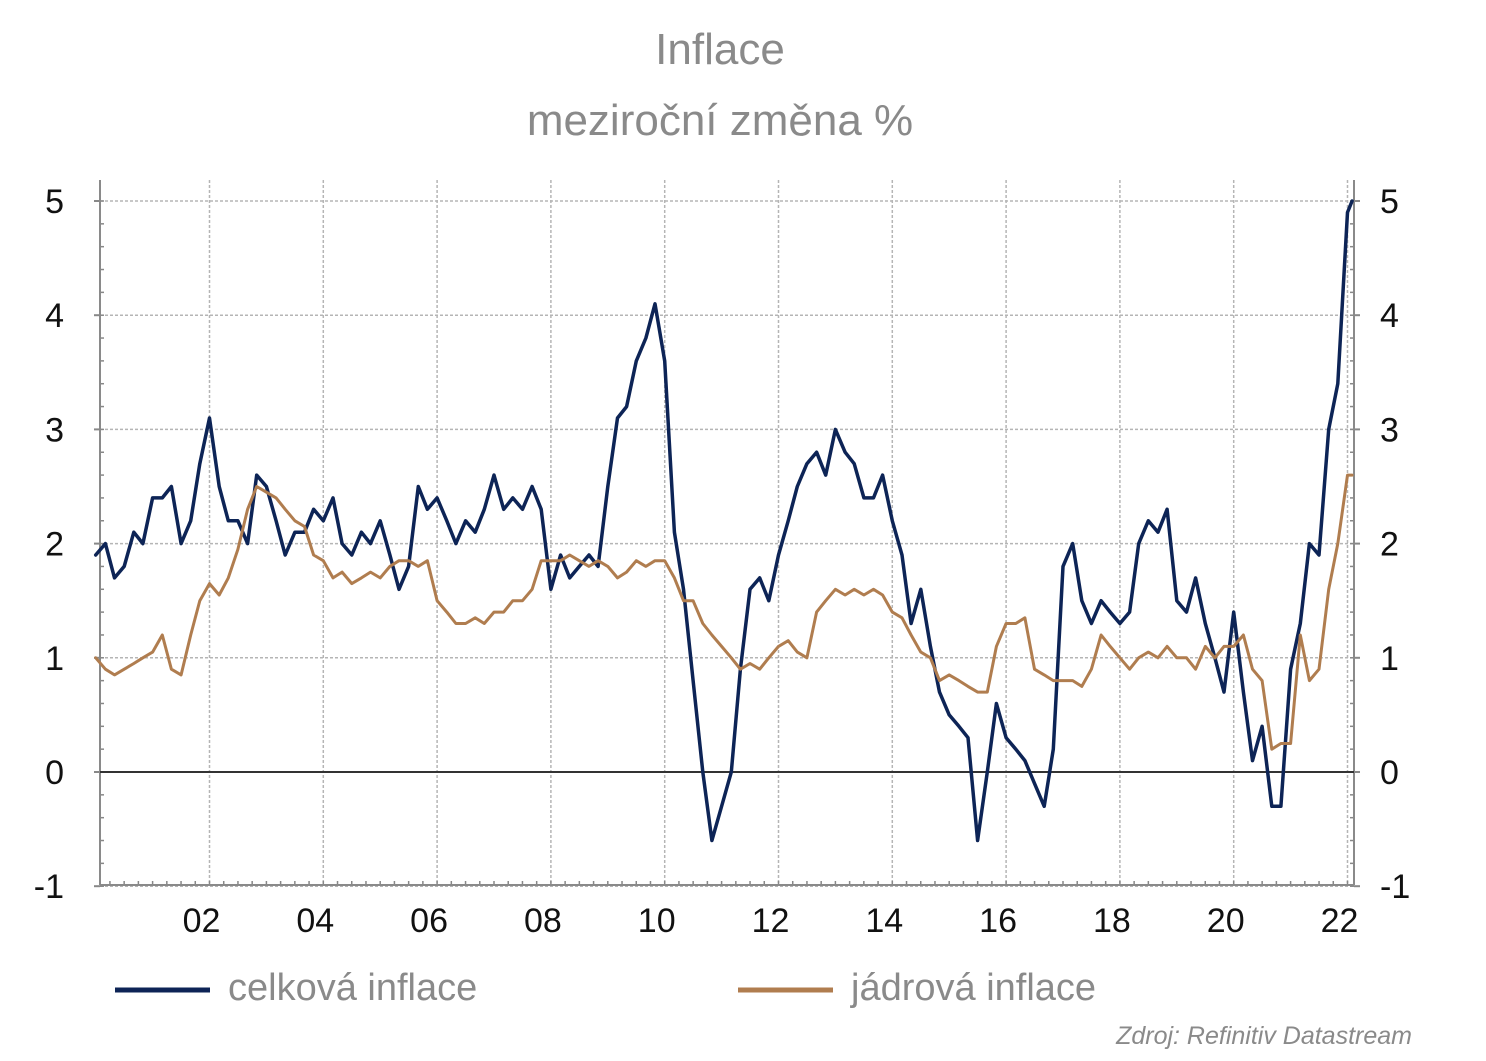 This screenshot has width=1486, height=1061. I want to click on y-tick-label-right: 5, so click(1389, 202).